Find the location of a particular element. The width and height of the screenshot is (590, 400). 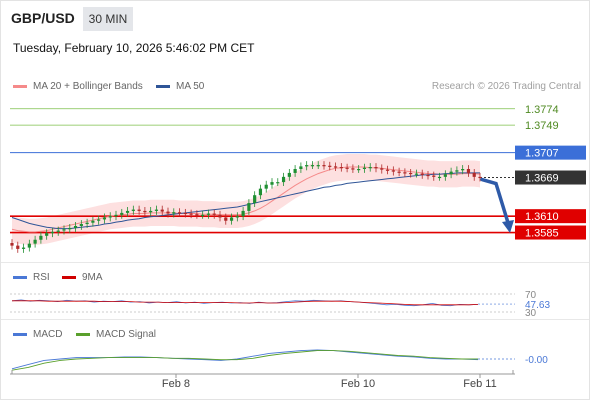

macd-panel: -0.00 is located at coordinates (279, 360).